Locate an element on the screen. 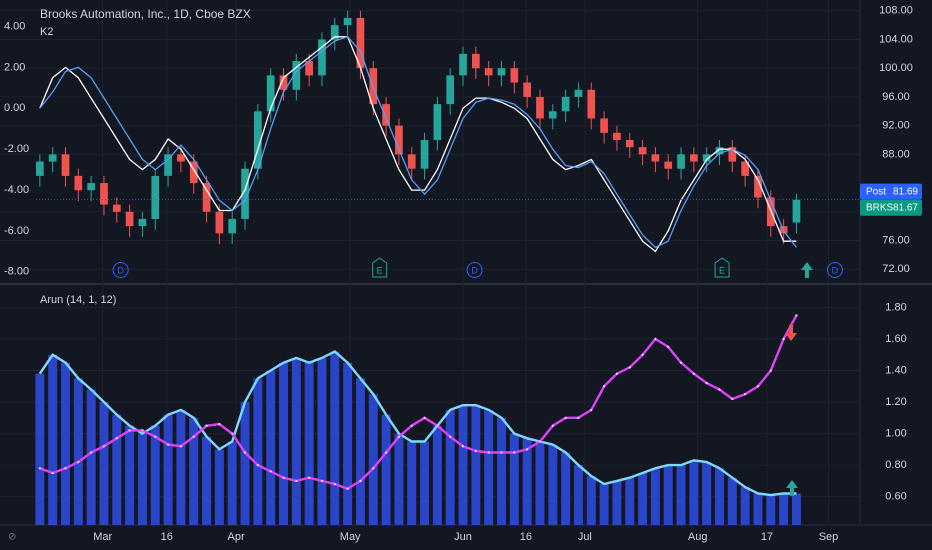  buy-arrow is located at coordinates (792, 488).